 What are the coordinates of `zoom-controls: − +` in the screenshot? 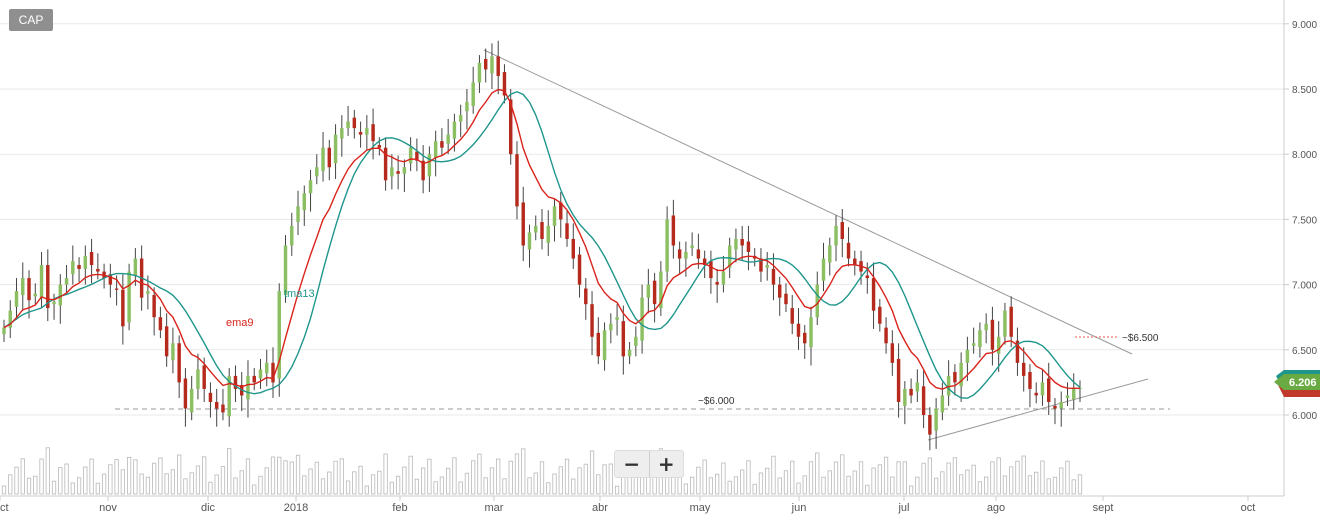 It's located at (649, 464).